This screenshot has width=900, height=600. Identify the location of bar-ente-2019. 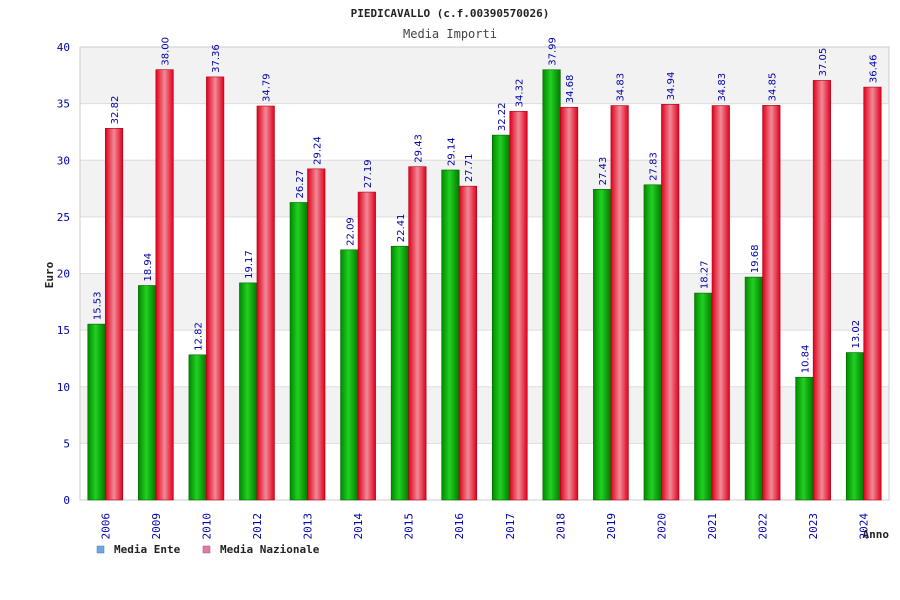
(602, 345).